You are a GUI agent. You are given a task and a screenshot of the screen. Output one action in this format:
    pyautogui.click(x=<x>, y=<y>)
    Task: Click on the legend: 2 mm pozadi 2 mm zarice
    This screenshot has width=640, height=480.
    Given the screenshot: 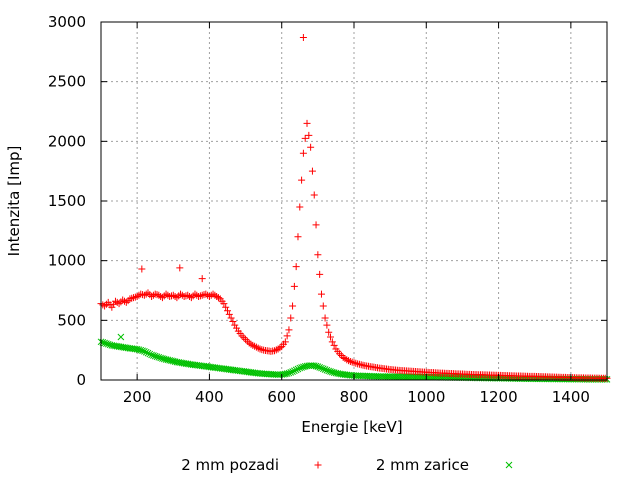 What is the action you would take?
    pyautogui.click(x=347, y=465)
    